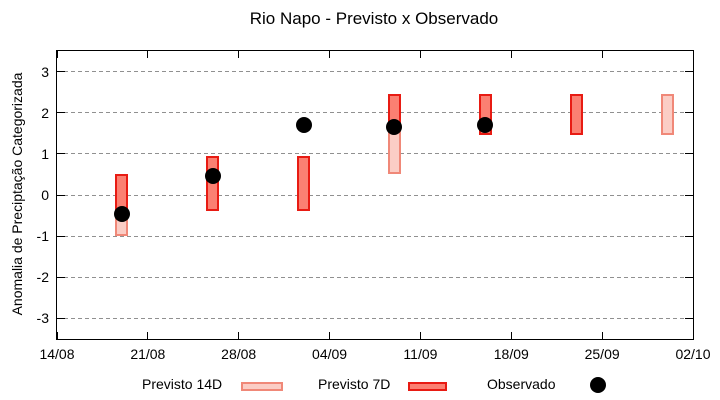  I want to click on y-tick-label: 3, so click(45, 71).